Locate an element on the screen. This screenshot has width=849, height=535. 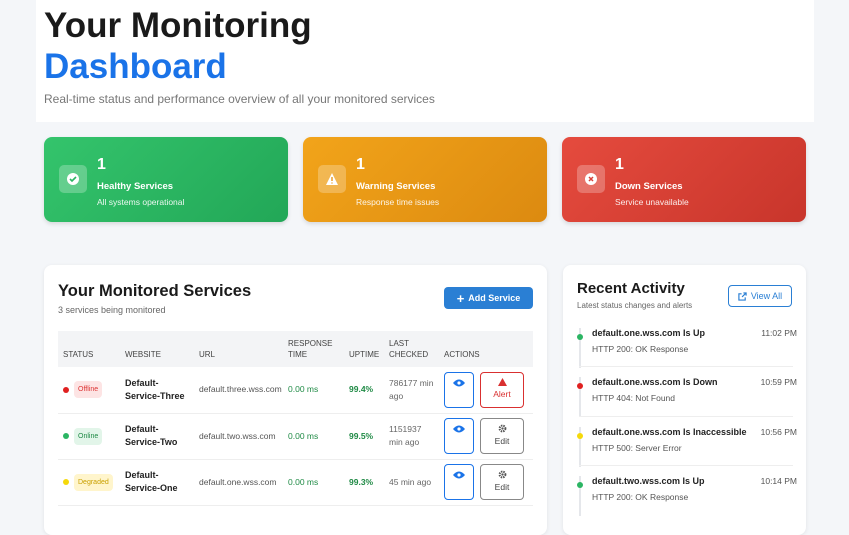
x-icon is located at coordinates (591, 179).